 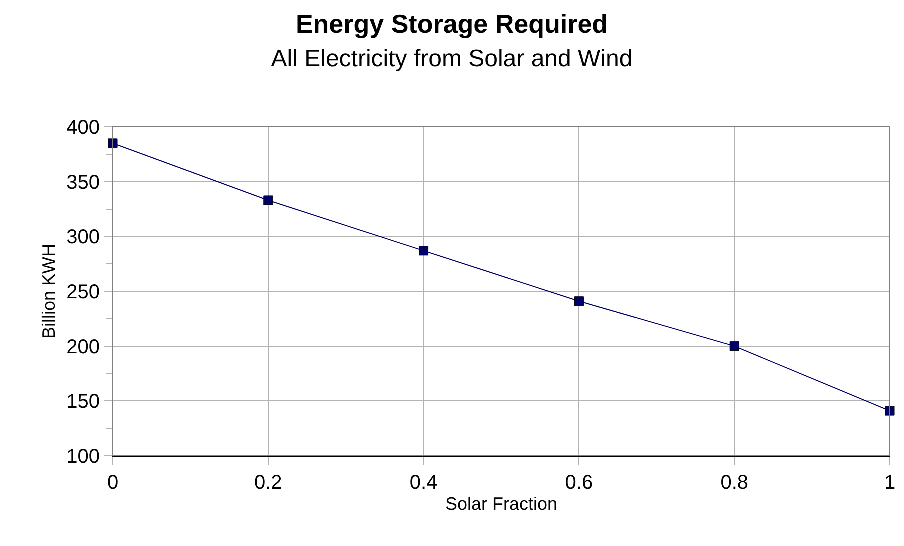 What do you see at coordinates (83, 183) in the screenshot?
I see `y-tick-label: 350` at bounding box center [83, 183].